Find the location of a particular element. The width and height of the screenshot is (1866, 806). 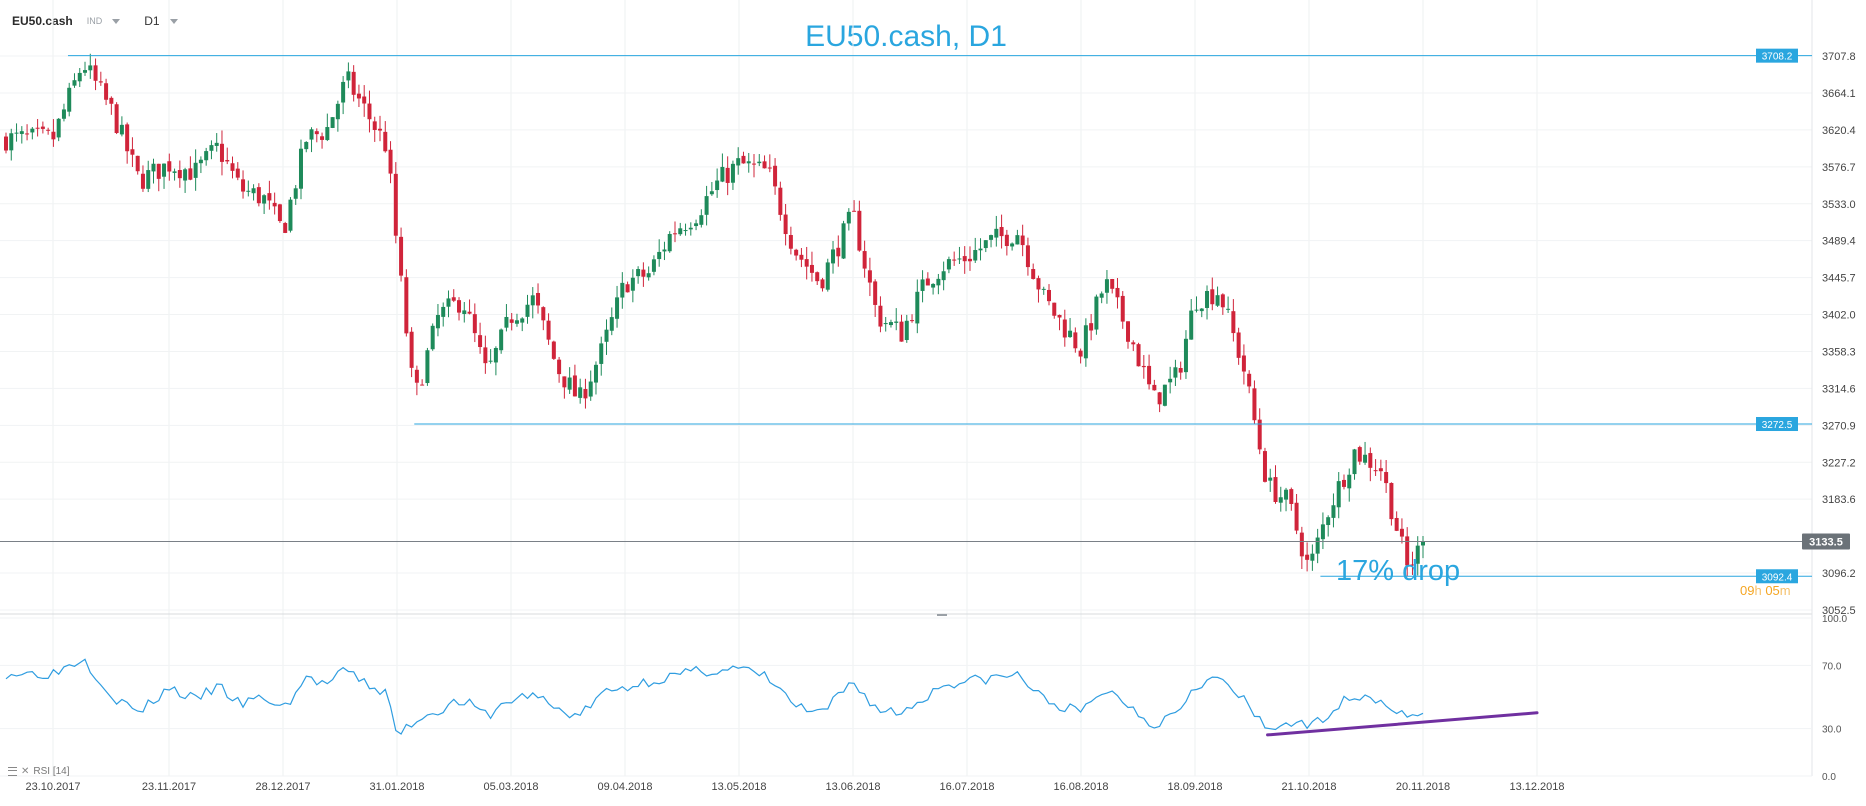

close-icon: ✕ is located at coordinates (25, 771).